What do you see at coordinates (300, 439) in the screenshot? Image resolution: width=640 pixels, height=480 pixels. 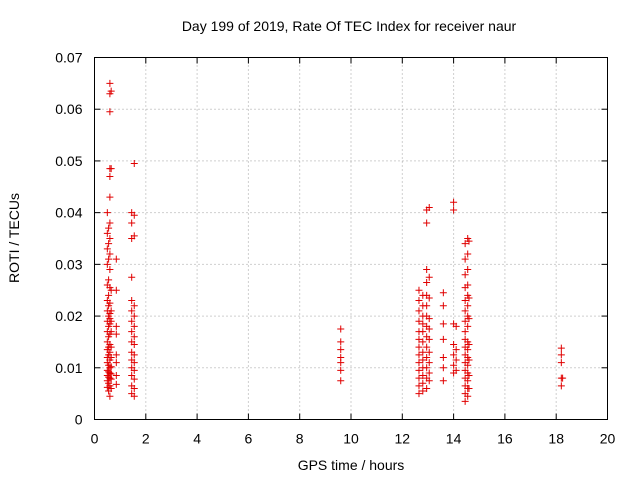 I see `x-tick-label: 8` at bounding box center [300, 439].